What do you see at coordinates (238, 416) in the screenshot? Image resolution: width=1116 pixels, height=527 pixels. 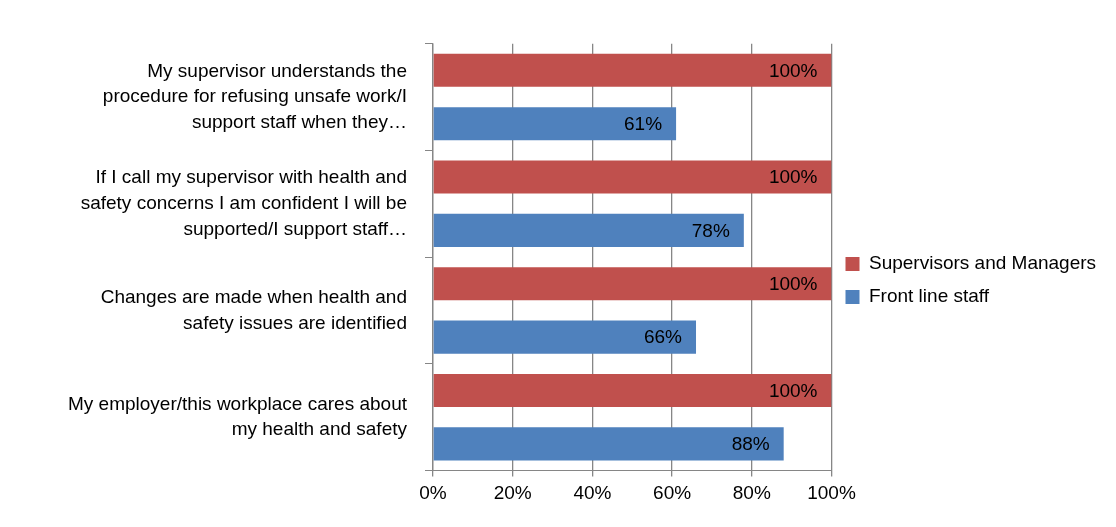 I see `y-tick-label: My employer/this workplace cares about my health and safety` at bounding box center [238, 416].